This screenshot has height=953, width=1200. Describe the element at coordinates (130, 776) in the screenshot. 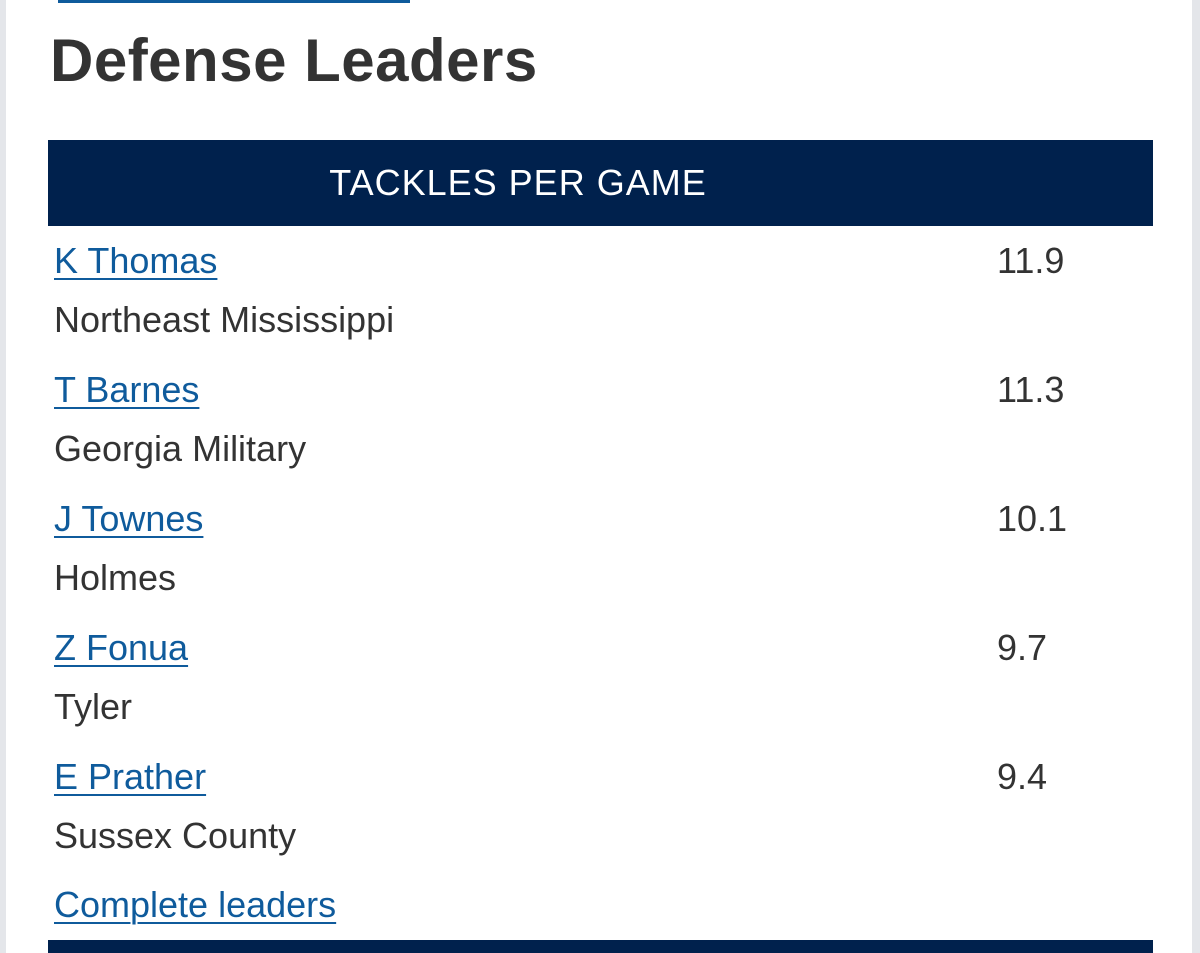

I see `player-link: E Prather` at that location.